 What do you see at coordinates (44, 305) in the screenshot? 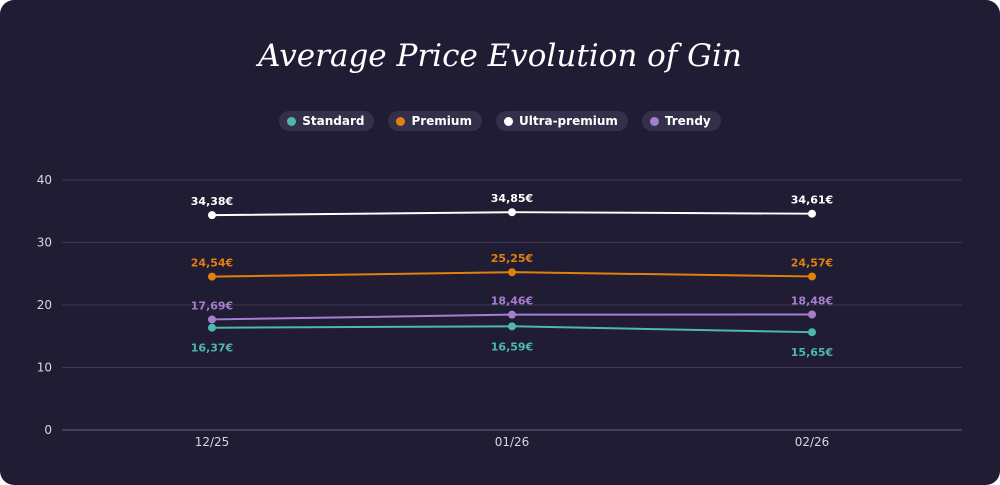
I see `y-tick-label: 20` at bounding box center [44, 305].